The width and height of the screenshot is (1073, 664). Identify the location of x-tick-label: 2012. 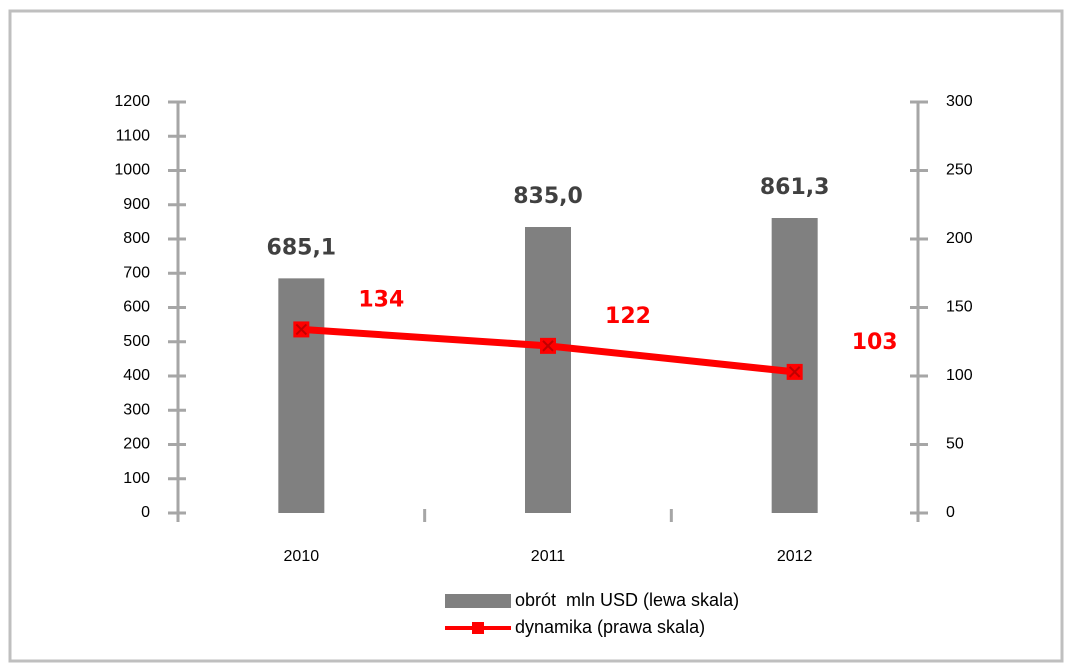
(795, 556).